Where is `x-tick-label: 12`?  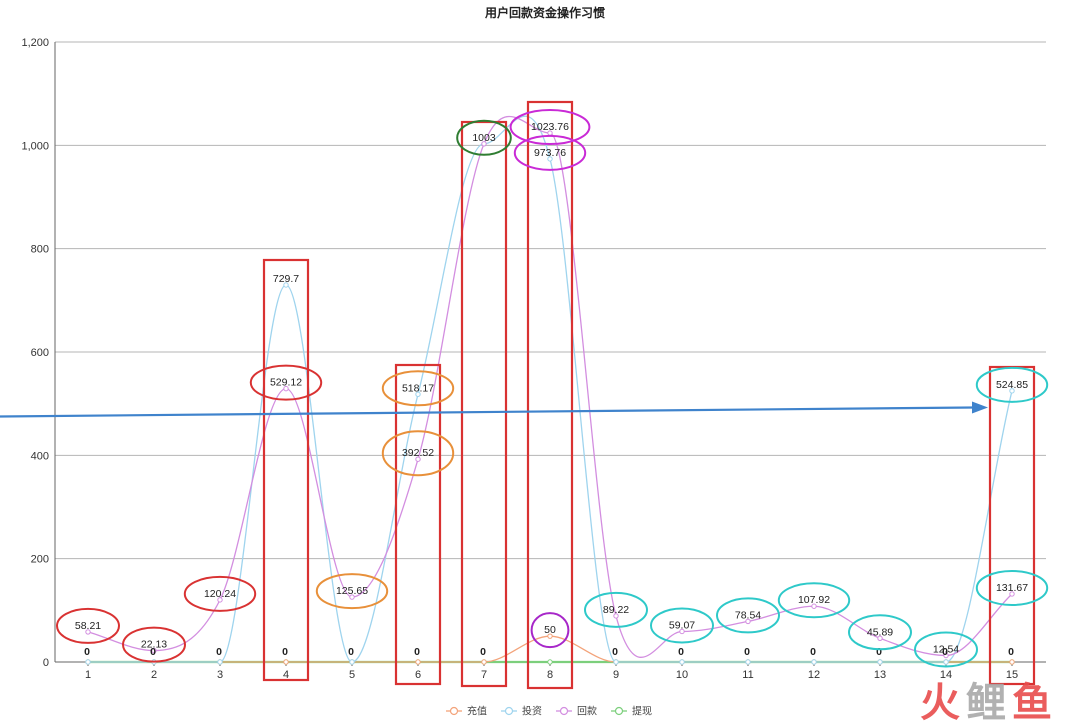 x-tick-label: 12 is located at coordinates (814, 675).